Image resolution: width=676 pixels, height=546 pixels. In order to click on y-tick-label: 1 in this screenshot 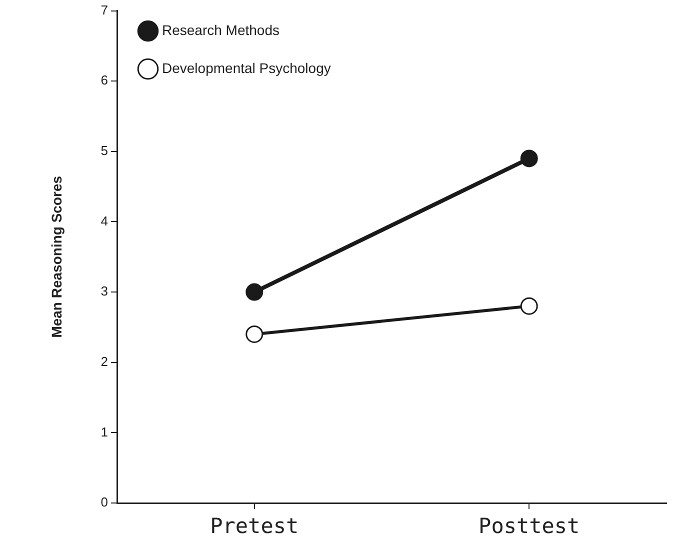, I will do `click(104, 432)`.